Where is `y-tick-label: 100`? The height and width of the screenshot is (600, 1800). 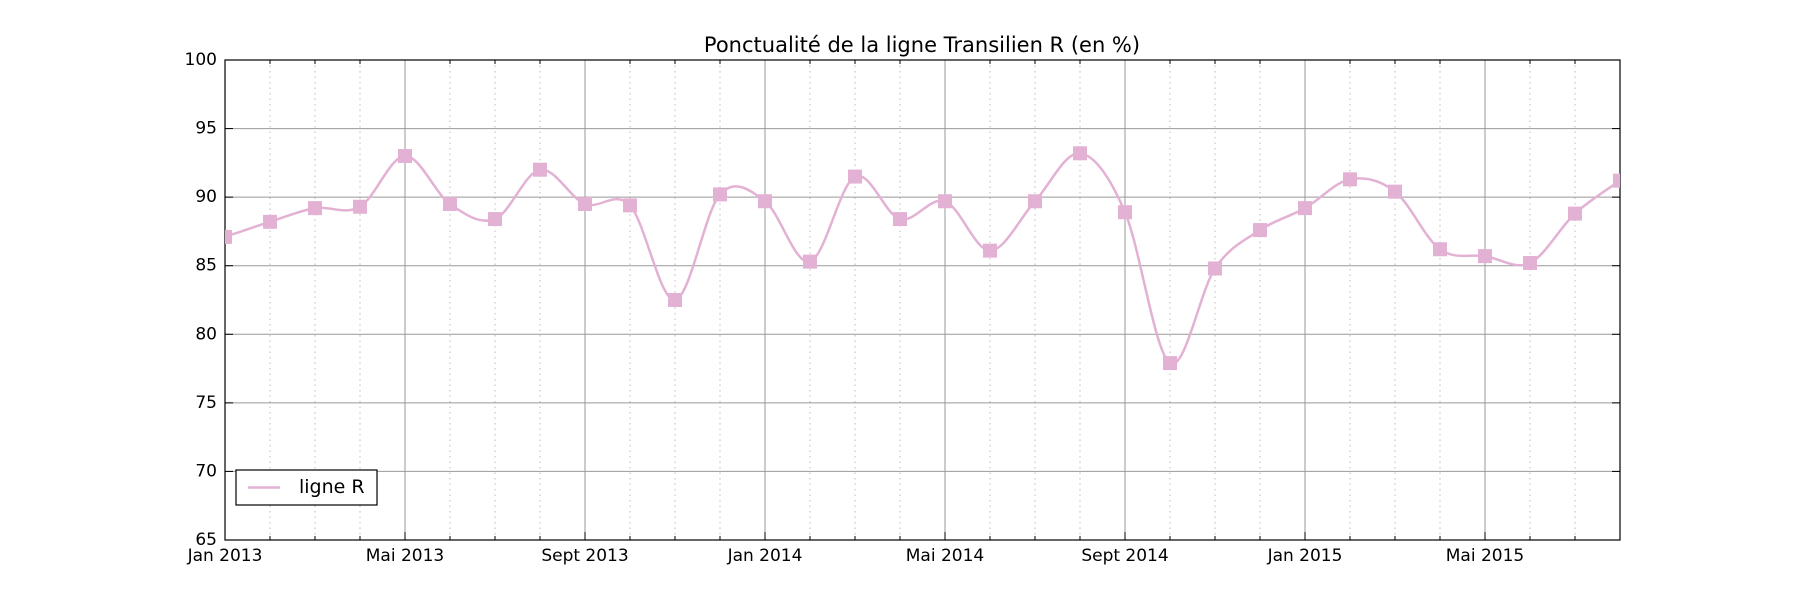 y-tick-label: 100 is located at coordinates (201, 60).